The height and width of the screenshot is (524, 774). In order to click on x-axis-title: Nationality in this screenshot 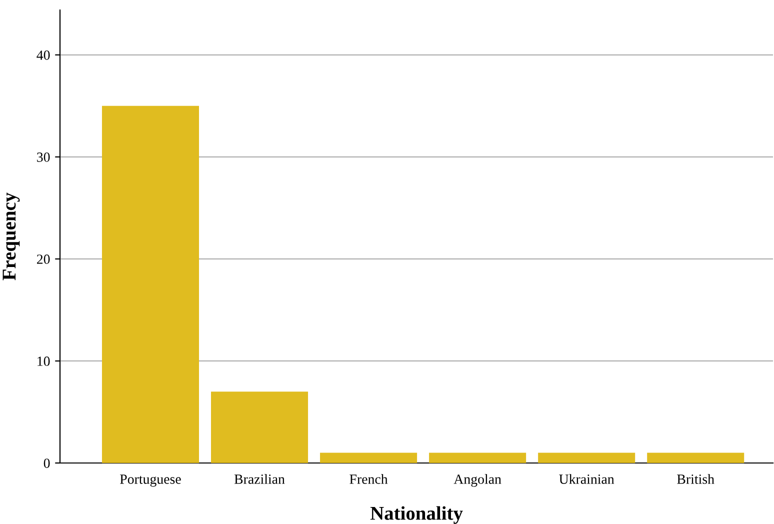, I will do `click(416, 515)`.